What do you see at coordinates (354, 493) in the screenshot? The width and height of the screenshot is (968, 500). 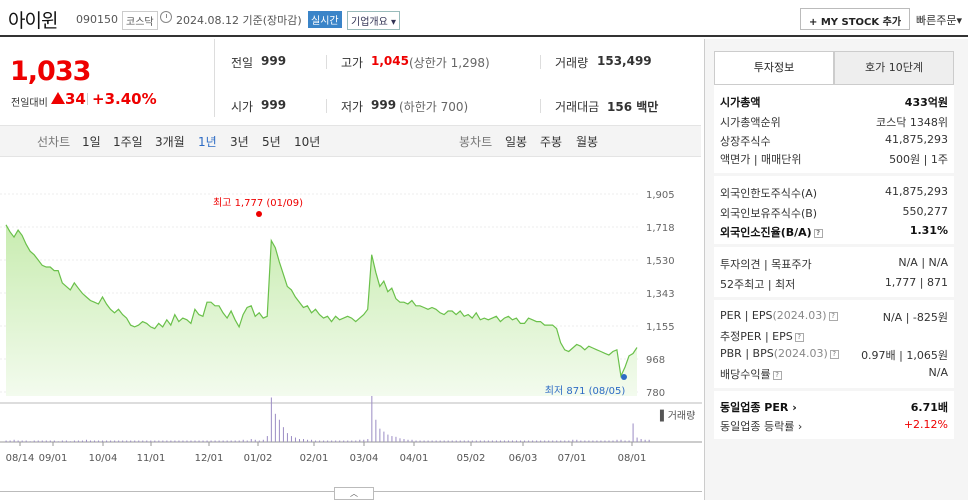 I see `chart-collapse-button: ︿` at bounding box center [354, 493].